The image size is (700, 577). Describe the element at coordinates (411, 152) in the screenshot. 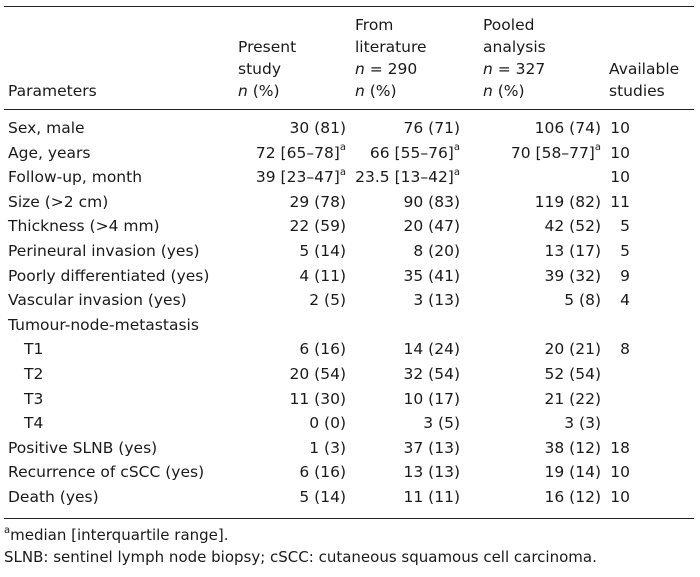

I see `row-literature-text: 66 [55–76]` at that location.